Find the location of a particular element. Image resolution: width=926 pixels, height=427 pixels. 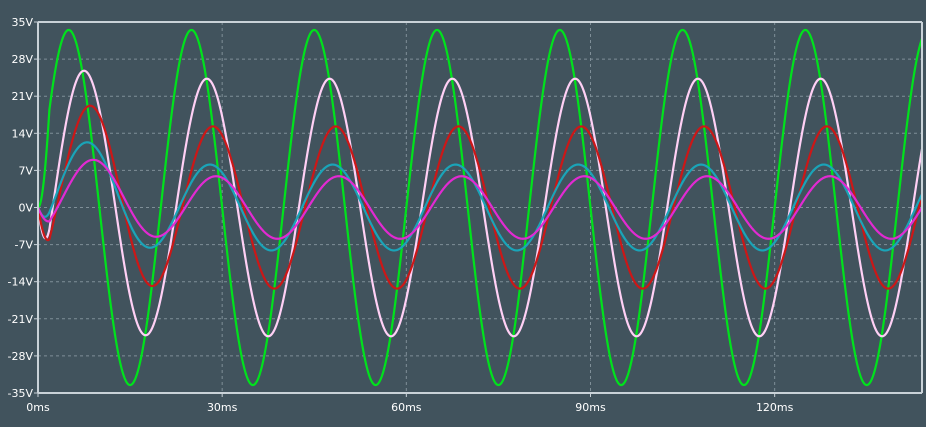

y-axis-ticks: 35V 28V 21V 14V 7V 0V -7V -14V -21V -28V -35V is located at coordinates (23, 208).